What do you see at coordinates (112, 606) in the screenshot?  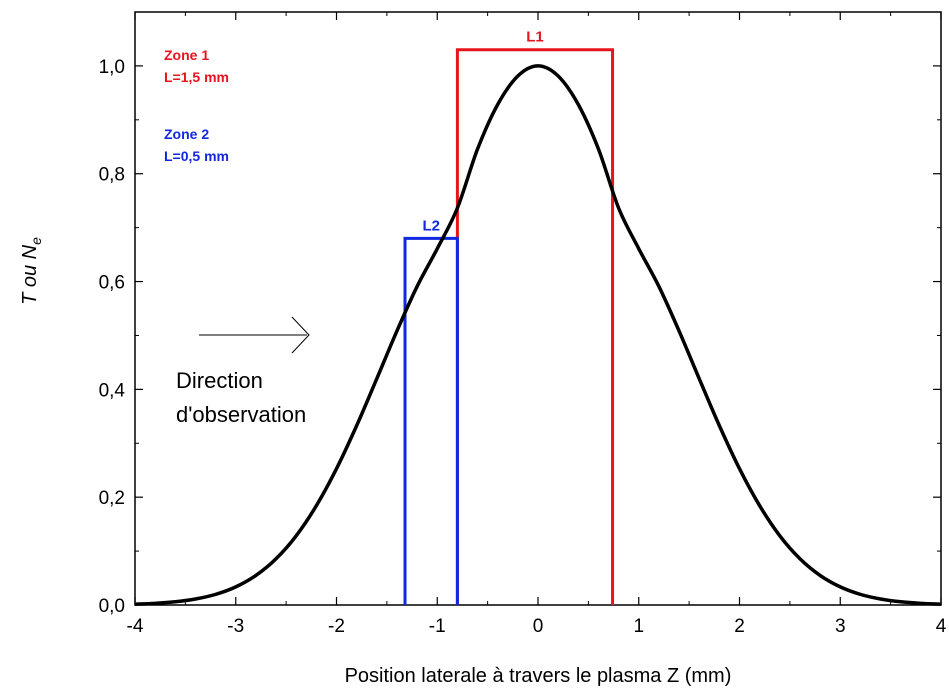 I see `y-tick-label: 0,0` at bounding box center [112, 606].